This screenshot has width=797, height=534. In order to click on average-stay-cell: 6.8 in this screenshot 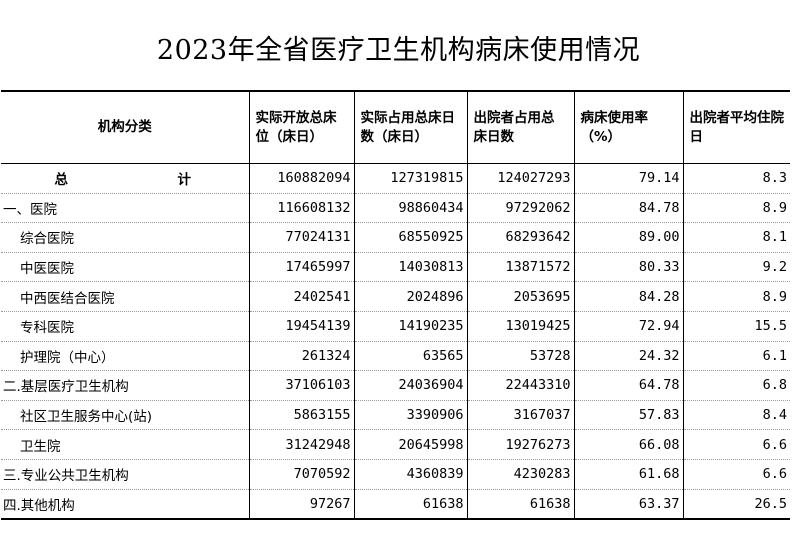, I will do `click(736, 385)`.